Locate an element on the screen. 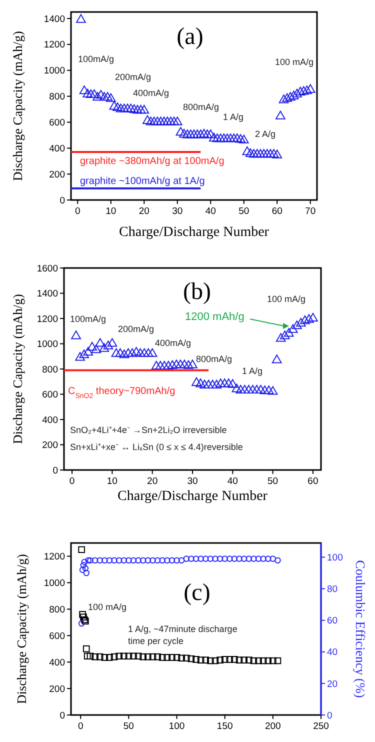 Image resolution: width=375 pixels, height=742 pixels. y-tick-label: 1200 is located at coordinates (47, 319).